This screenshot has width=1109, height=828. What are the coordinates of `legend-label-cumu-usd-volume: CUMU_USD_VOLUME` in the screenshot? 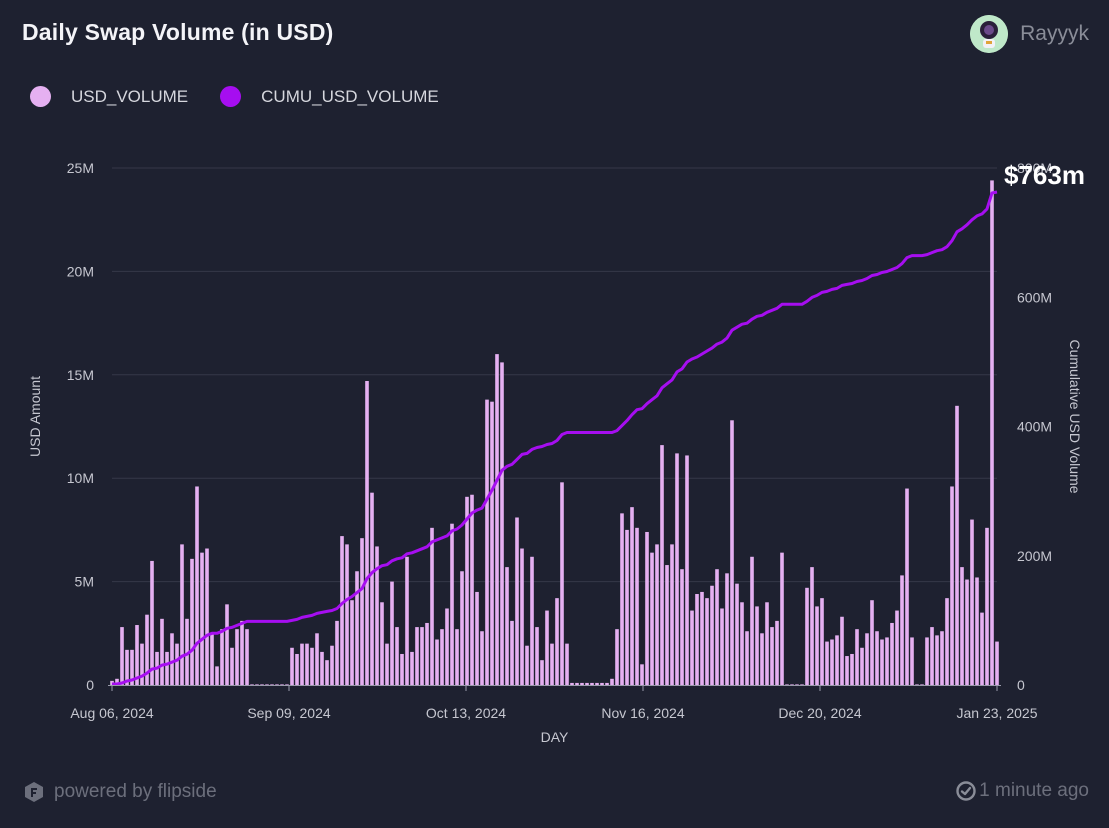 It's located at (350, 96).